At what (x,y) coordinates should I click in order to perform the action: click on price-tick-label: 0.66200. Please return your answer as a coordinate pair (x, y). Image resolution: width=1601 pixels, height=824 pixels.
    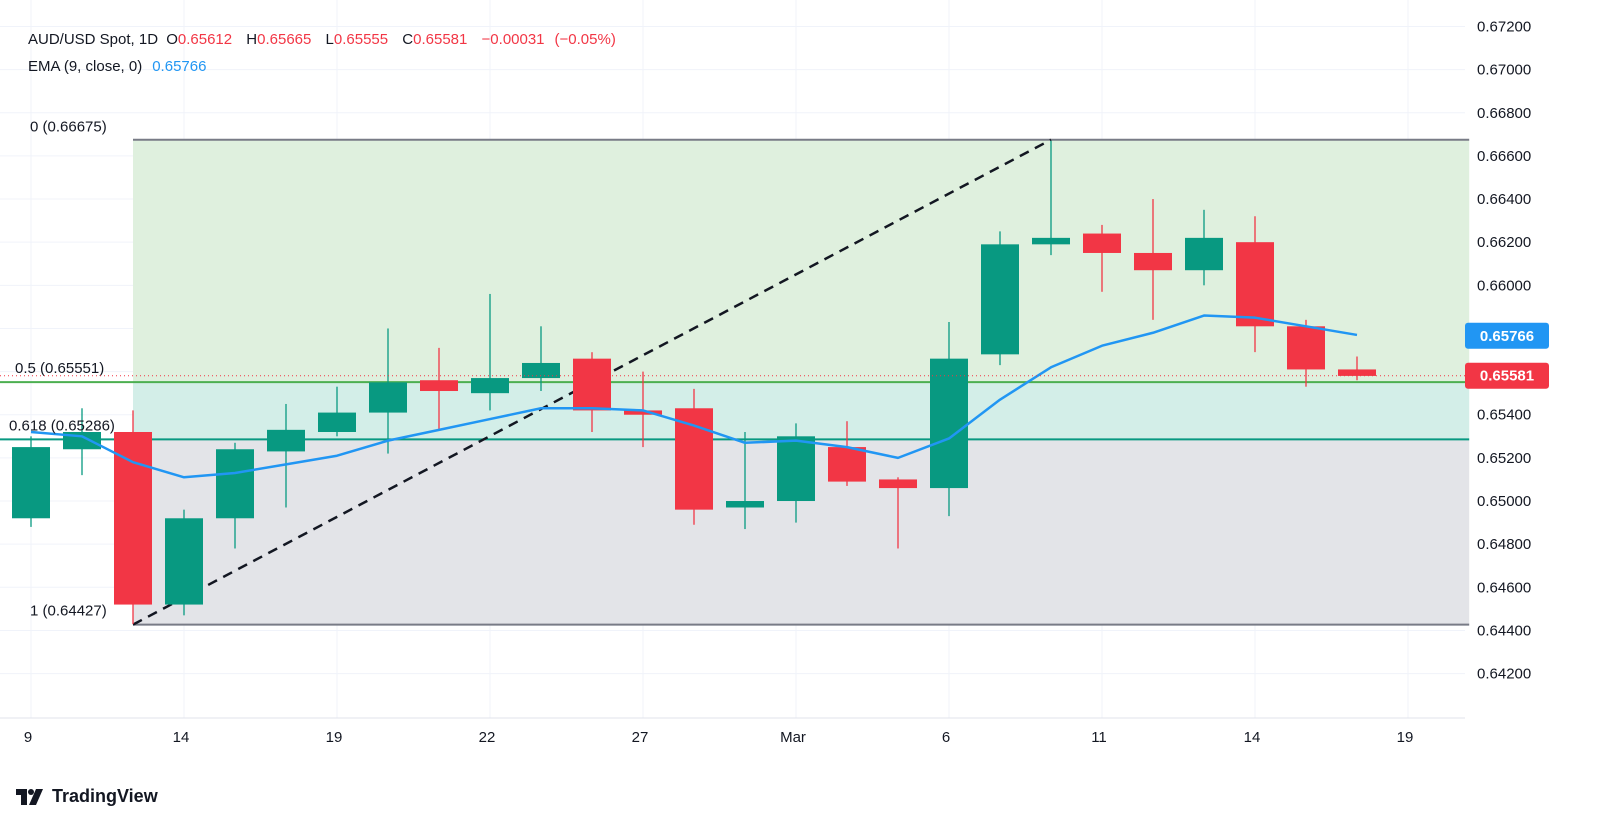
    Looking at the image, I should click on (1504, 242).